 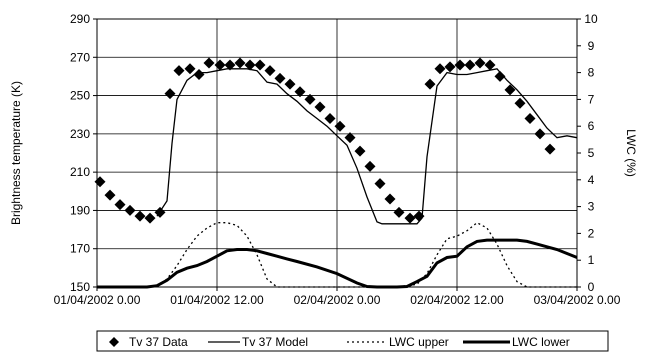 What do you see at coordinates (419, 342) in the screenshot?
I see `legend-label: LWC upper` at bounding box center [419, 342].